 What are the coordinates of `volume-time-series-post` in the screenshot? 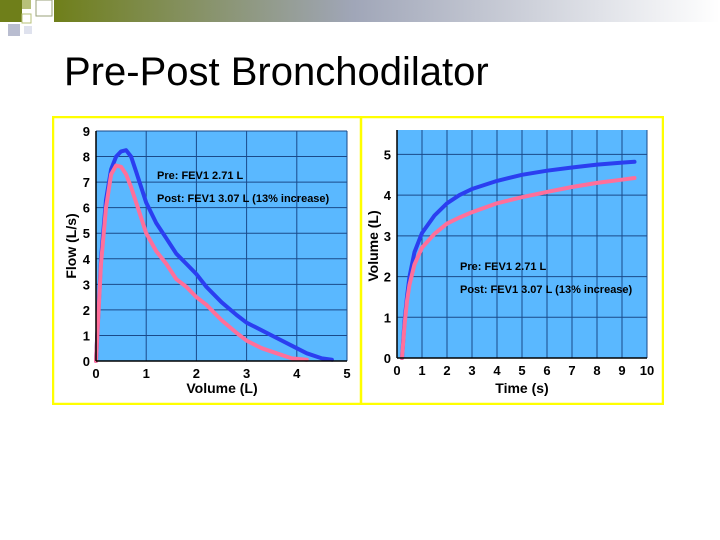 It's located at (518, 268).